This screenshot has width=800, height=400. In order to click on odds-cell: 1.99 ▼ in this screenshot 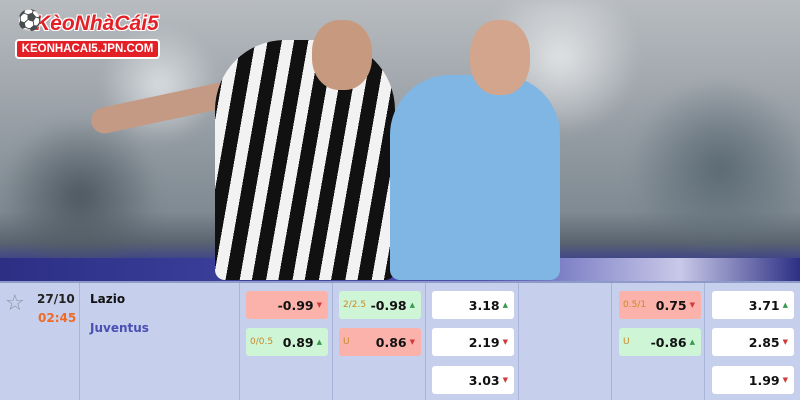, I will do `click(753, 380)`.